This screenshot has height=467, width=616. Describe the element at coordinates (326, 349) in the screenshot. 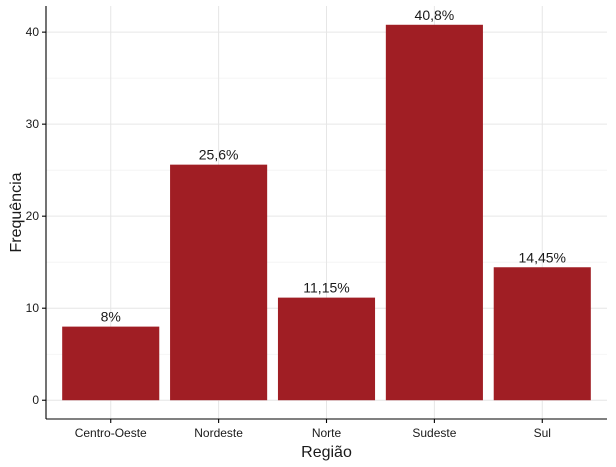

I see `bar-norte` at that location.